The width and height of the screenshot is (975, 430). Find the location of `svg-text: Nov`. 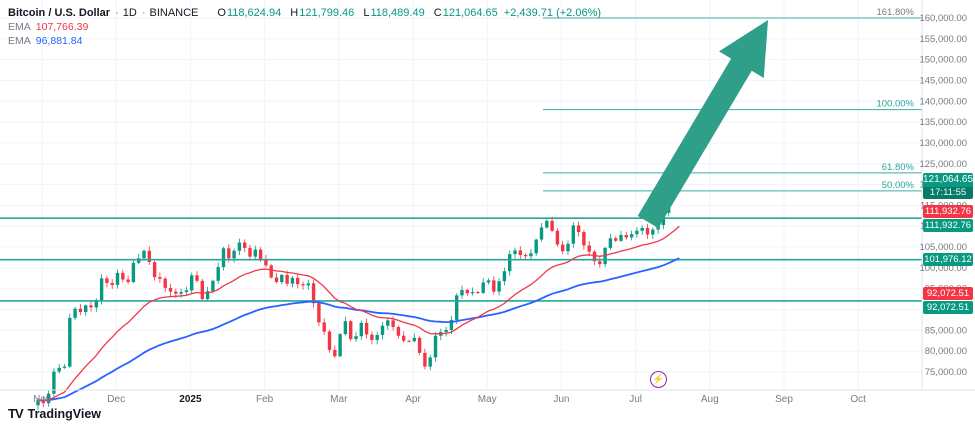

svg-text: Nov is located at coordinates (42, 399).